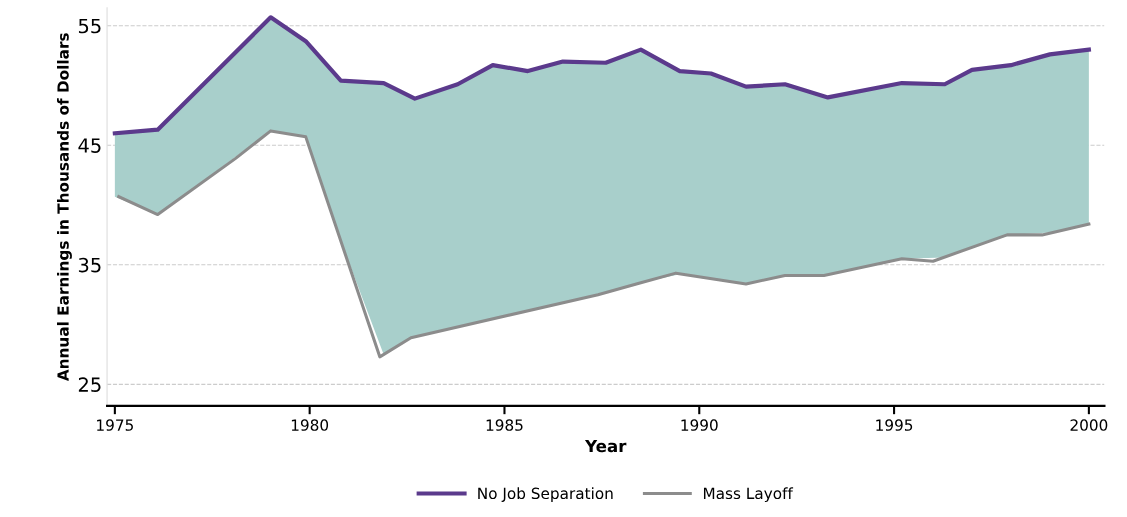  What do you see at coordinates (605, 446) in the screenshot?
I see `x-axis-title: Year` at bounding box center [605, 446].